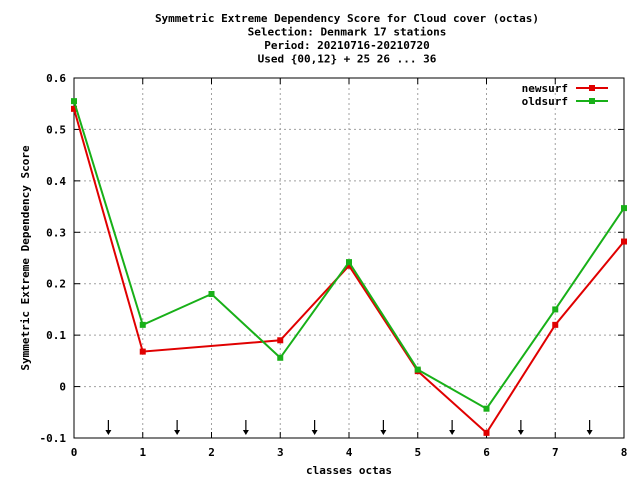  Describe the element at coordinates (56, 284) in the screenshot. I see `y-tick-label: 0.2` at that location.